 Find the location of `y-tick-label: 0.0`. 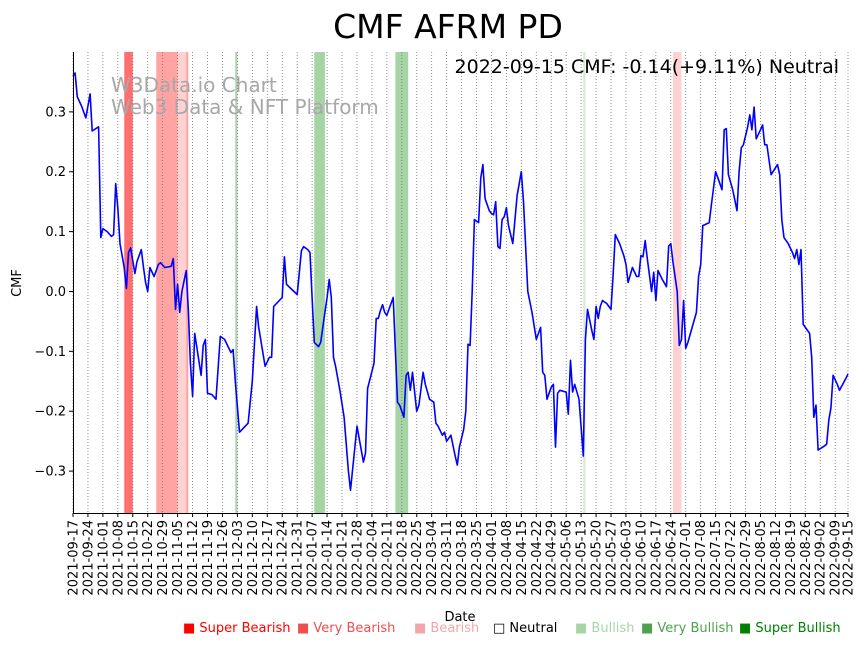

y-tick-label: 0.0 is located at coordinates (55, 292).